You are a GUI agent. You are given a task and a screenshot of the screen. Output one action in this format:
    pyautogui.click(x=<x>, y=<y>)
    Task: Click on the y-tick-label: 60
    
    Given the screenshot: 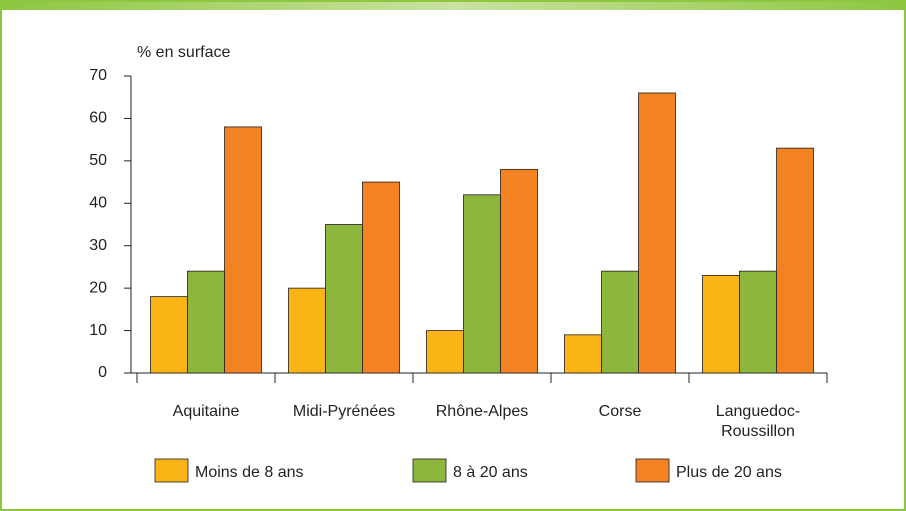 What is the action you would take?
    pyautogui.click(x=98, y=118)
    